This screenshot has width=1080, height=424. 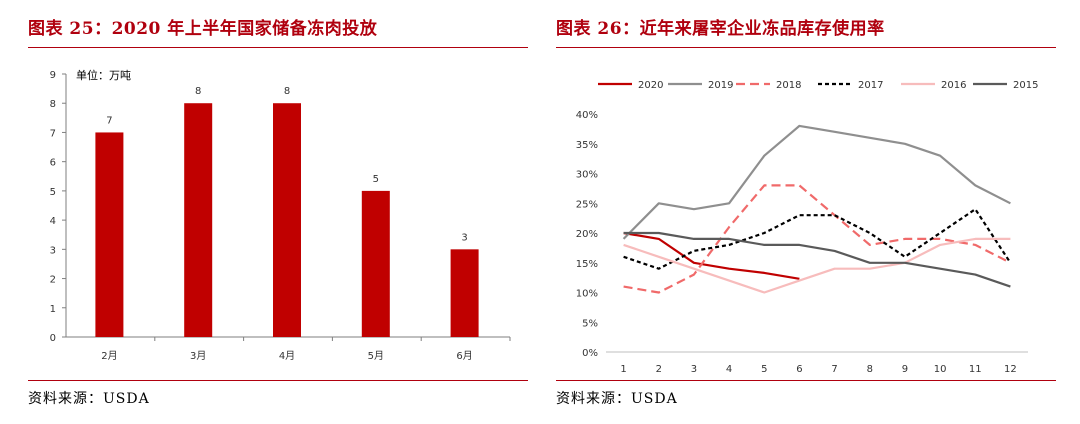 I want to click on line-chart-title: 图表 26：近年来屠宰企业冻品库存使用率, so click(x=720, y=29).